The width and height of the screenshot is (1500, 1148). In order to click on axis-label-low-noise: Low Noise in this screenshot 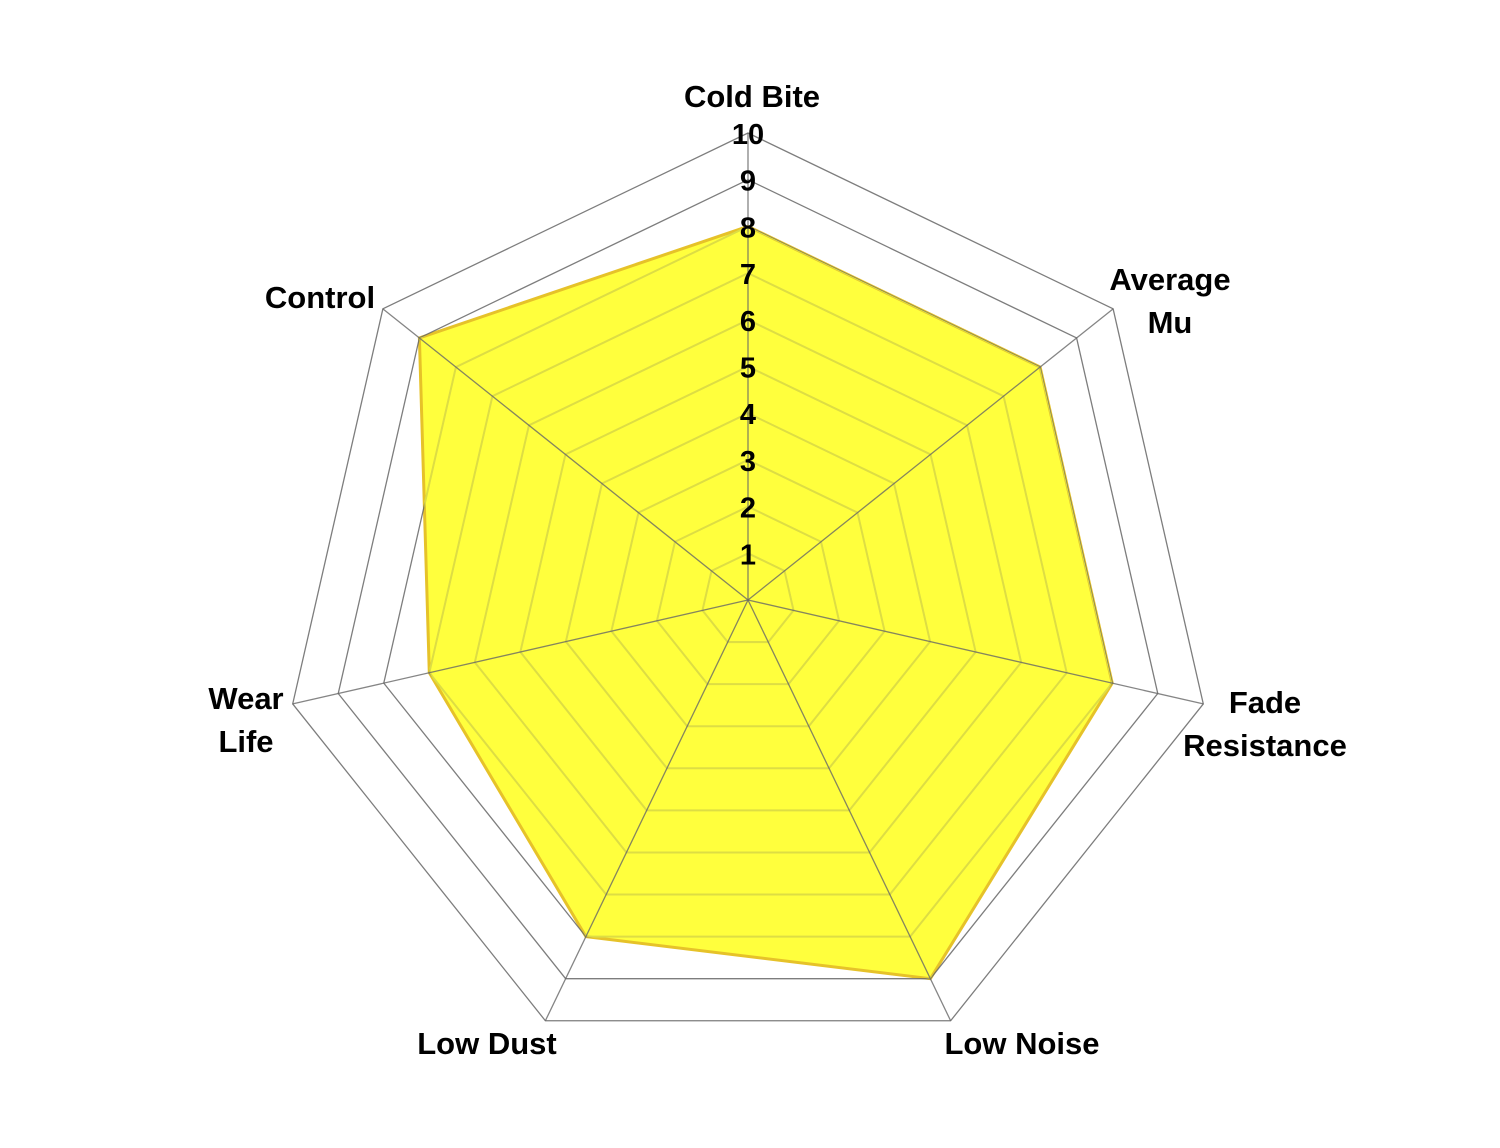, I will do `click(1021, 1043)`.